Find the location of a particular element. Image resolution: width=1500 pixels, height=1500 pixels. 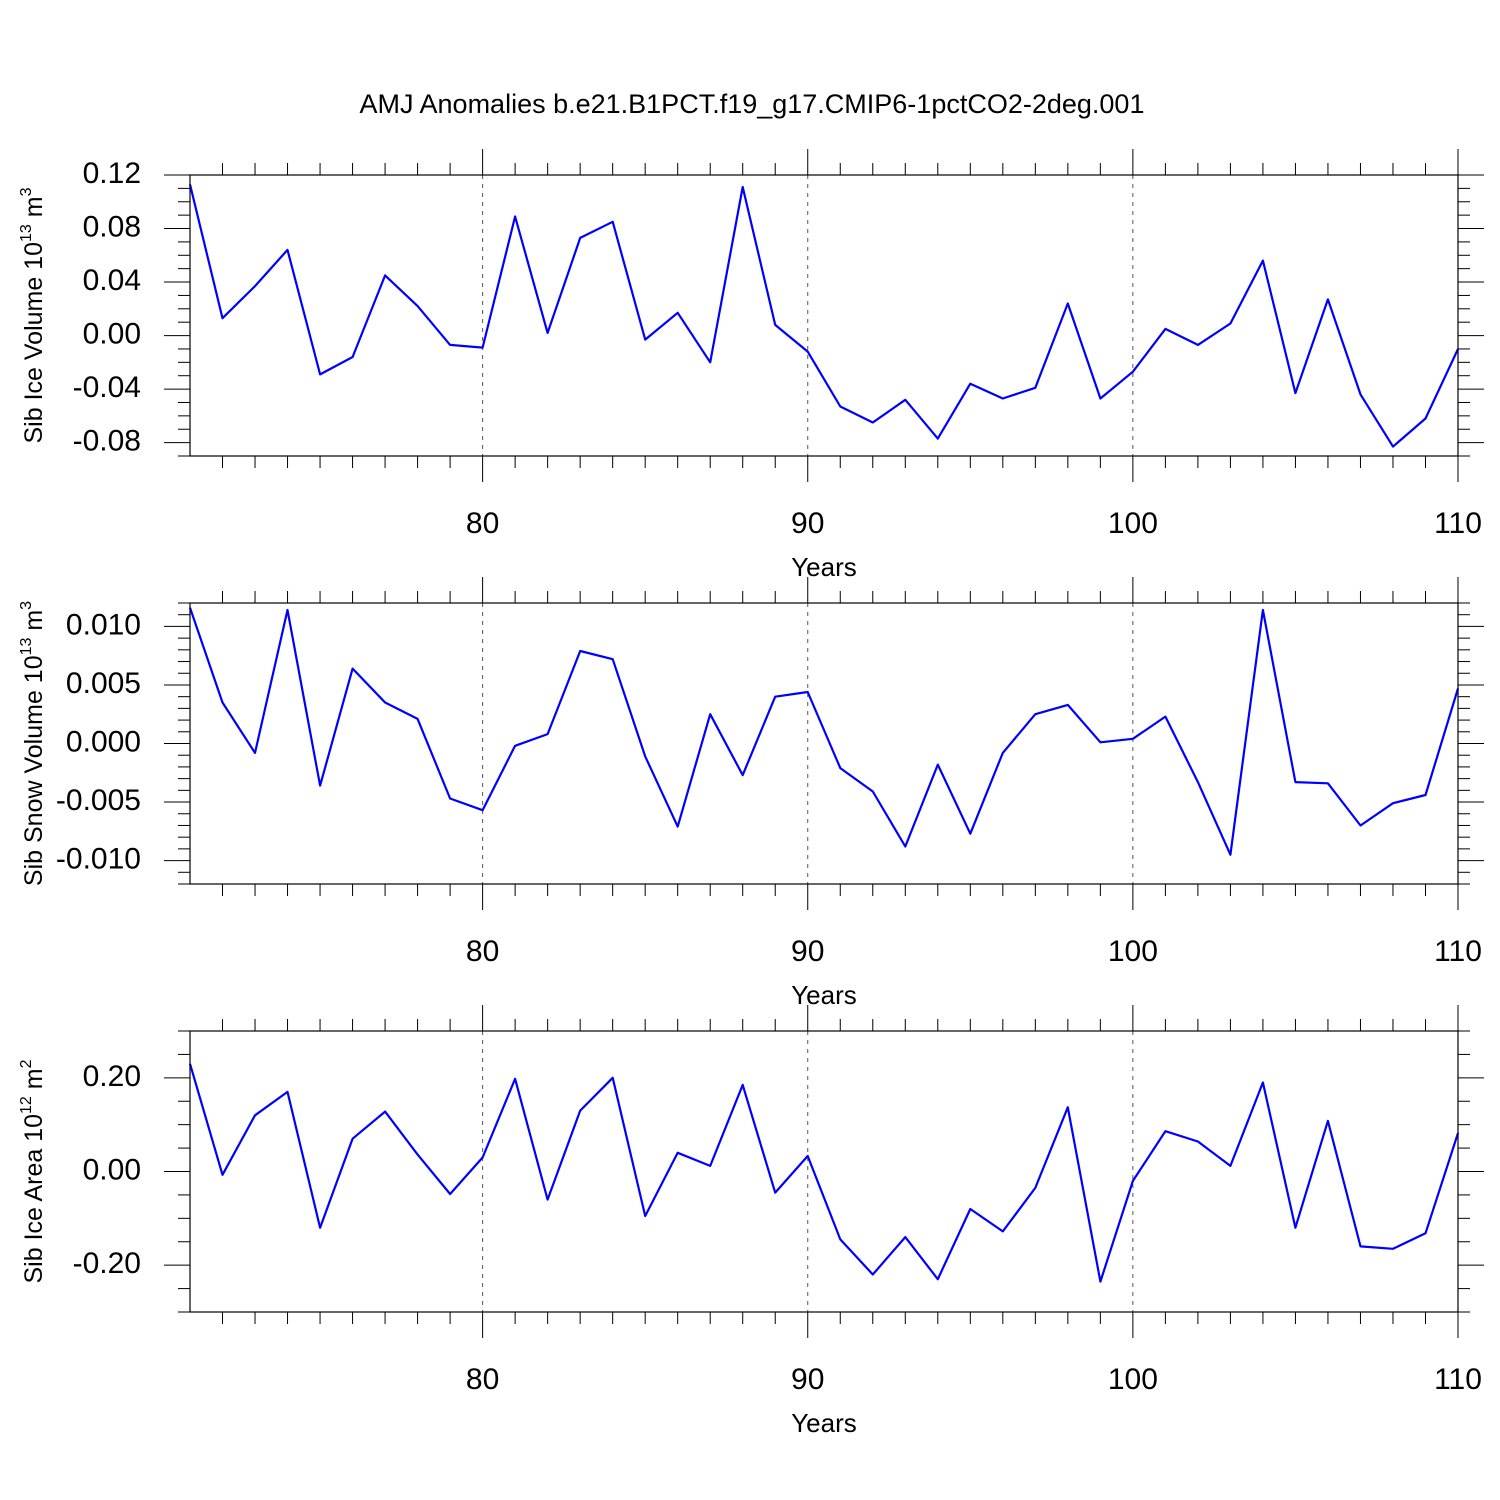

y-tick-label: -0.005 is located at coordinates (98, 800).